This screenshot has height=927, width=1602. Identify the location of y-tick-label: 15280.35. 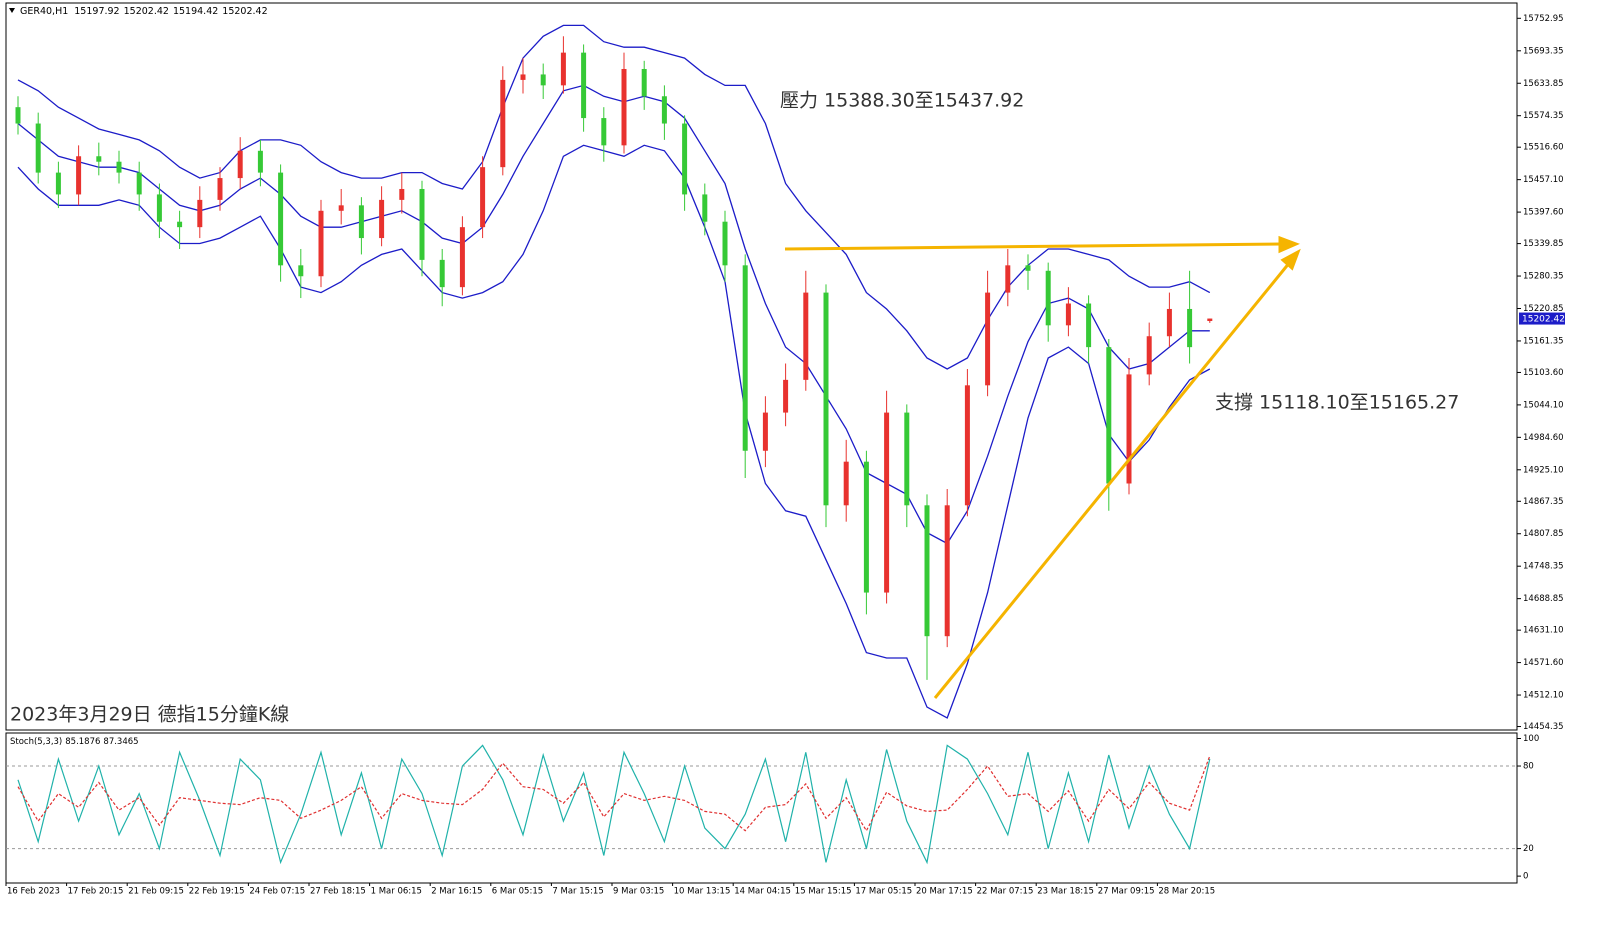
(1543, 277).